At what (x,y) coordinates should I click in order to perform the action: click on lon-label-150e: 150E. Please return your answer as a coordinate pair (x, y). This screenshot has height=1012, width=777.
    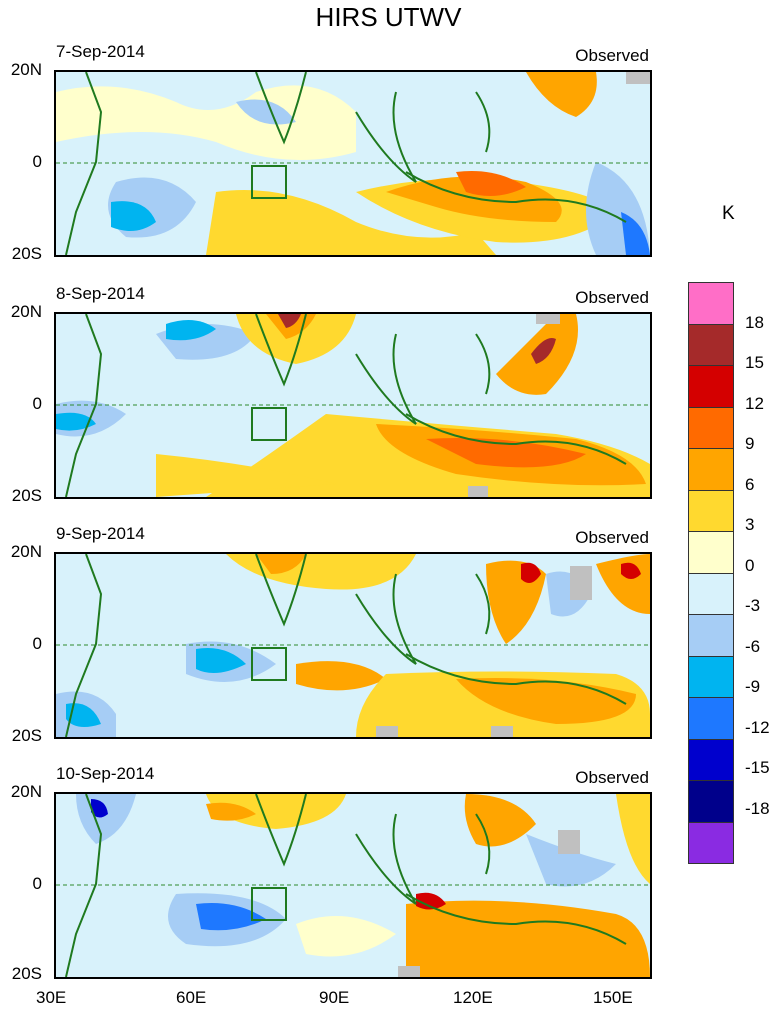
    Looking at the image, I should click on (613, 997).